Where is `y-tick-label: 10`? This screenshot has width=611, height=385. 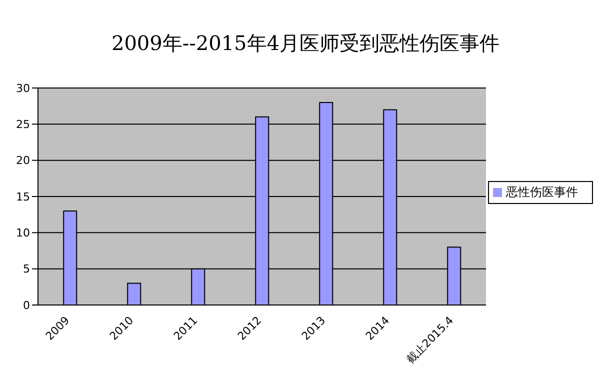
y-tick-label: 10 is located at coordinates (23, 233).